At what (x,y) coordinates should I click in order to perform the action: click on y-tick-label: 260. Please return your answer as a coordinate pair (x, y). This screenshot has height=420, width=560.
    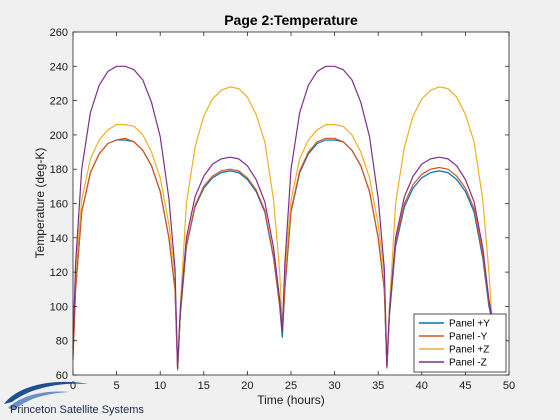
    Looking at the image, I should click on (59, 33).